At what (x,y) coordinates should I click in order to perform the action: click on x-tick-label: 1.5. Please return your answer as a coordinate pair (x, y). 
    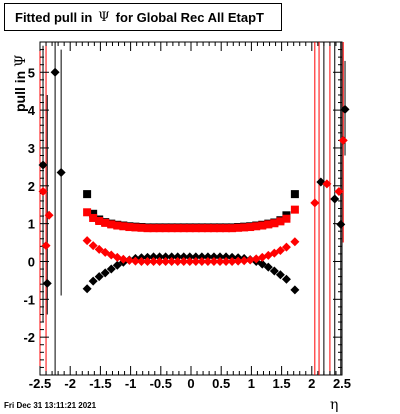
    Looking at the image, I should click on (282, 383).